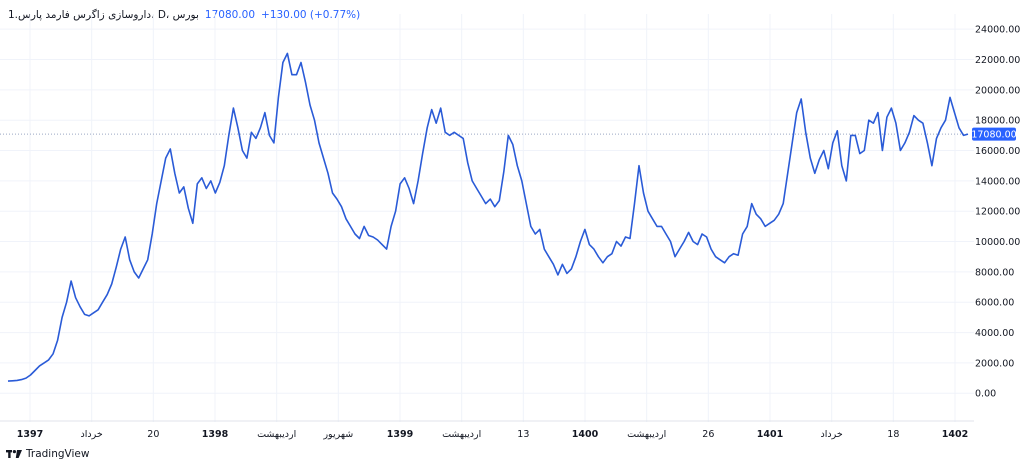 This screenshot has width=1024, height=468. What do you see at coordinates (994, 333) in the screenshot?
I see `y-tick-label: 4000.00` at bounding box center [994, 333].